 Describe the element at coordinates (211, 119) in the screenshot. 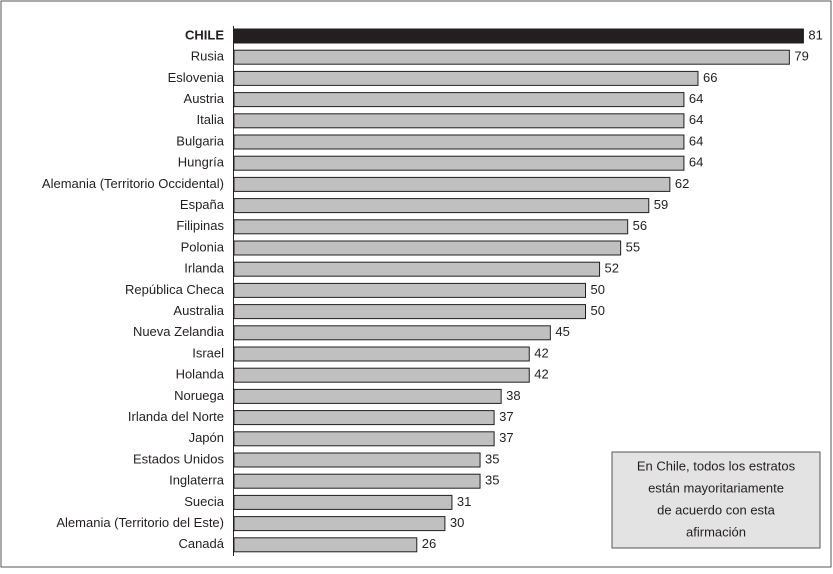

I see `y-tick-label: Italia` at that location.